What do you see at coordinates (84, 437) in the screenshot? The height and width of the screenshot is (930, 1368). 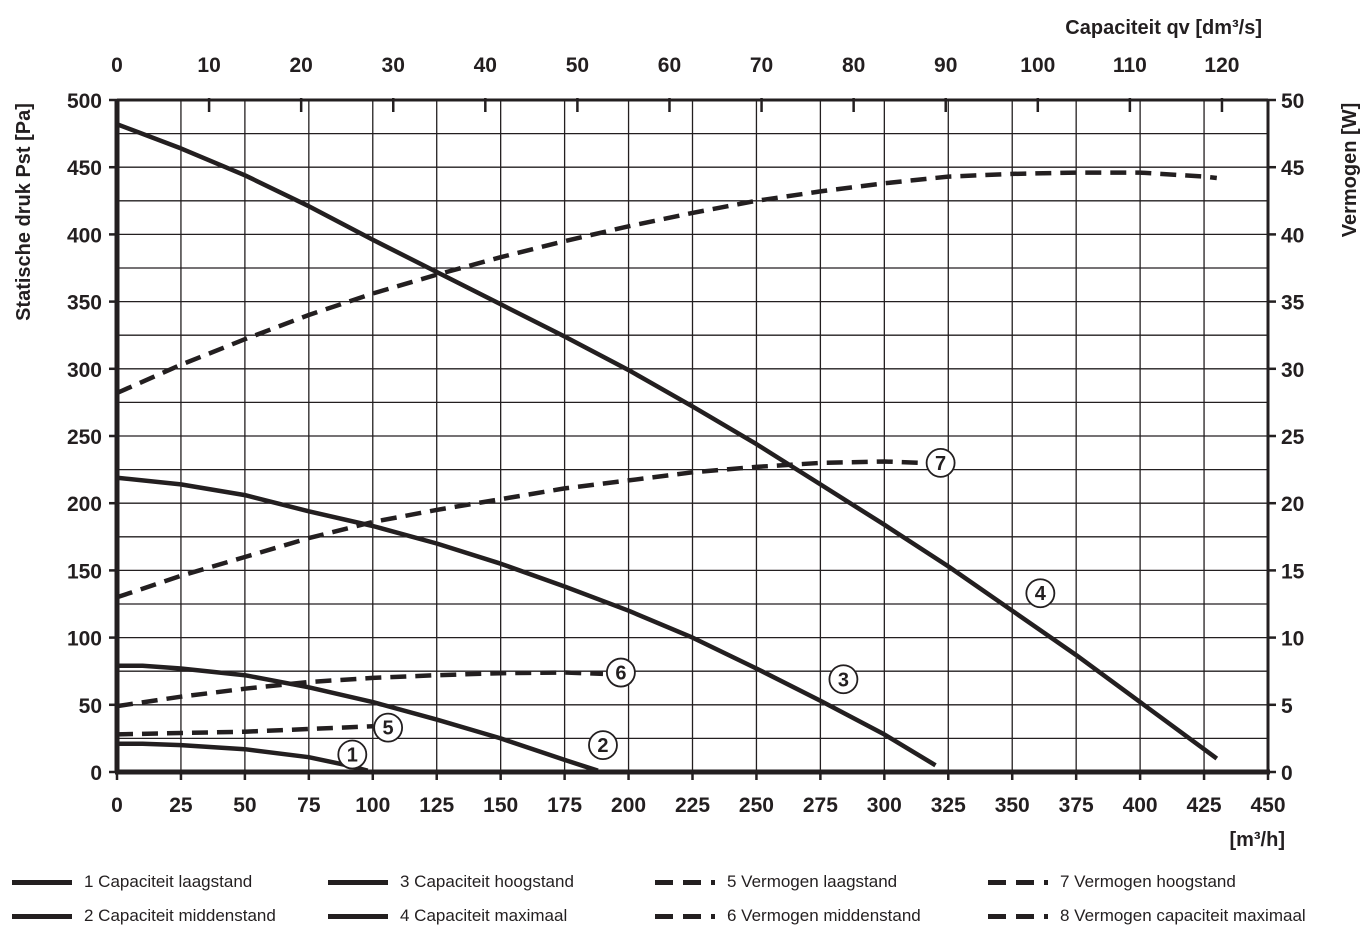 I see `y-tick-label: 250` at bounding box center [84, 437].